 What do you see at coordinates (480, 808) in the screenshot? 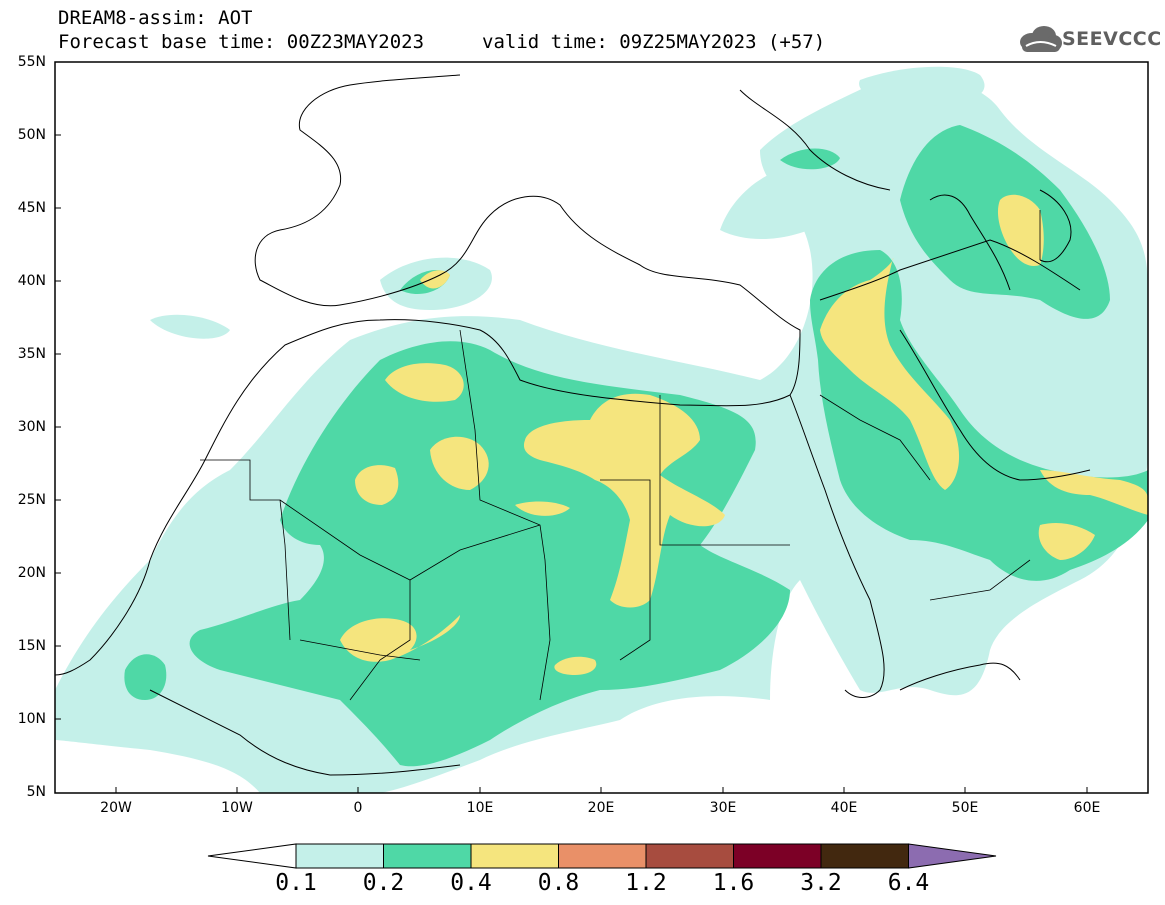
I see `lon-label: 10E` at bounding box center [480, 808].